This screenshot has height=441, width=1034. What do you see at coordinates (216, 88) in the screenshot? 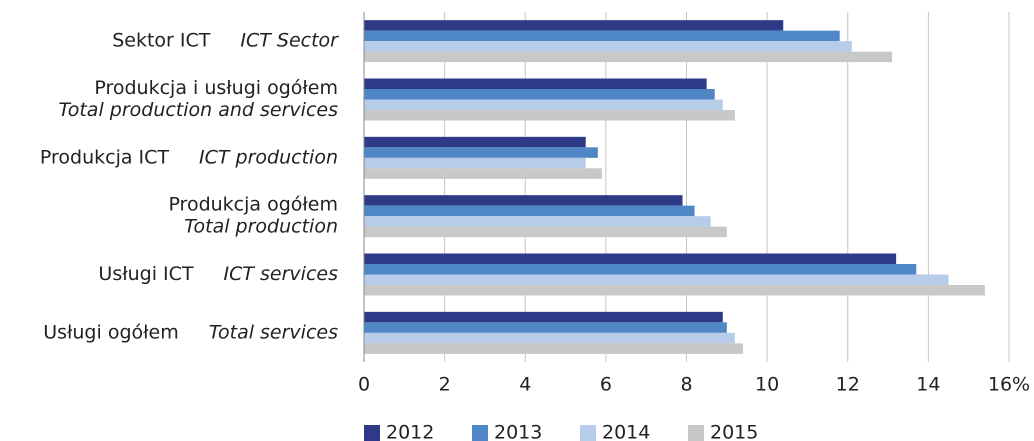
I see `category-label: Produkcja i usługi ogółem` at bounding box center [216, 88].